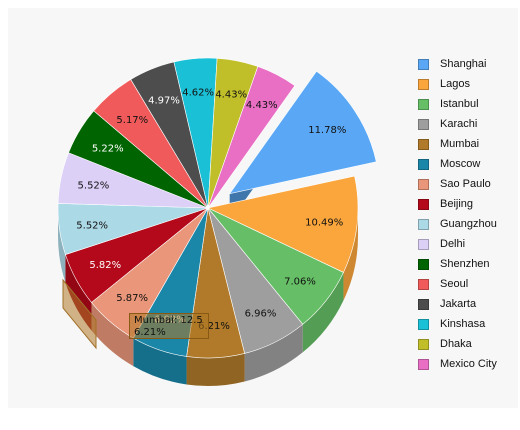 This screenshot has width=520, height=430. I want to click on pie-side-sao-paulo, so click(112, 334).